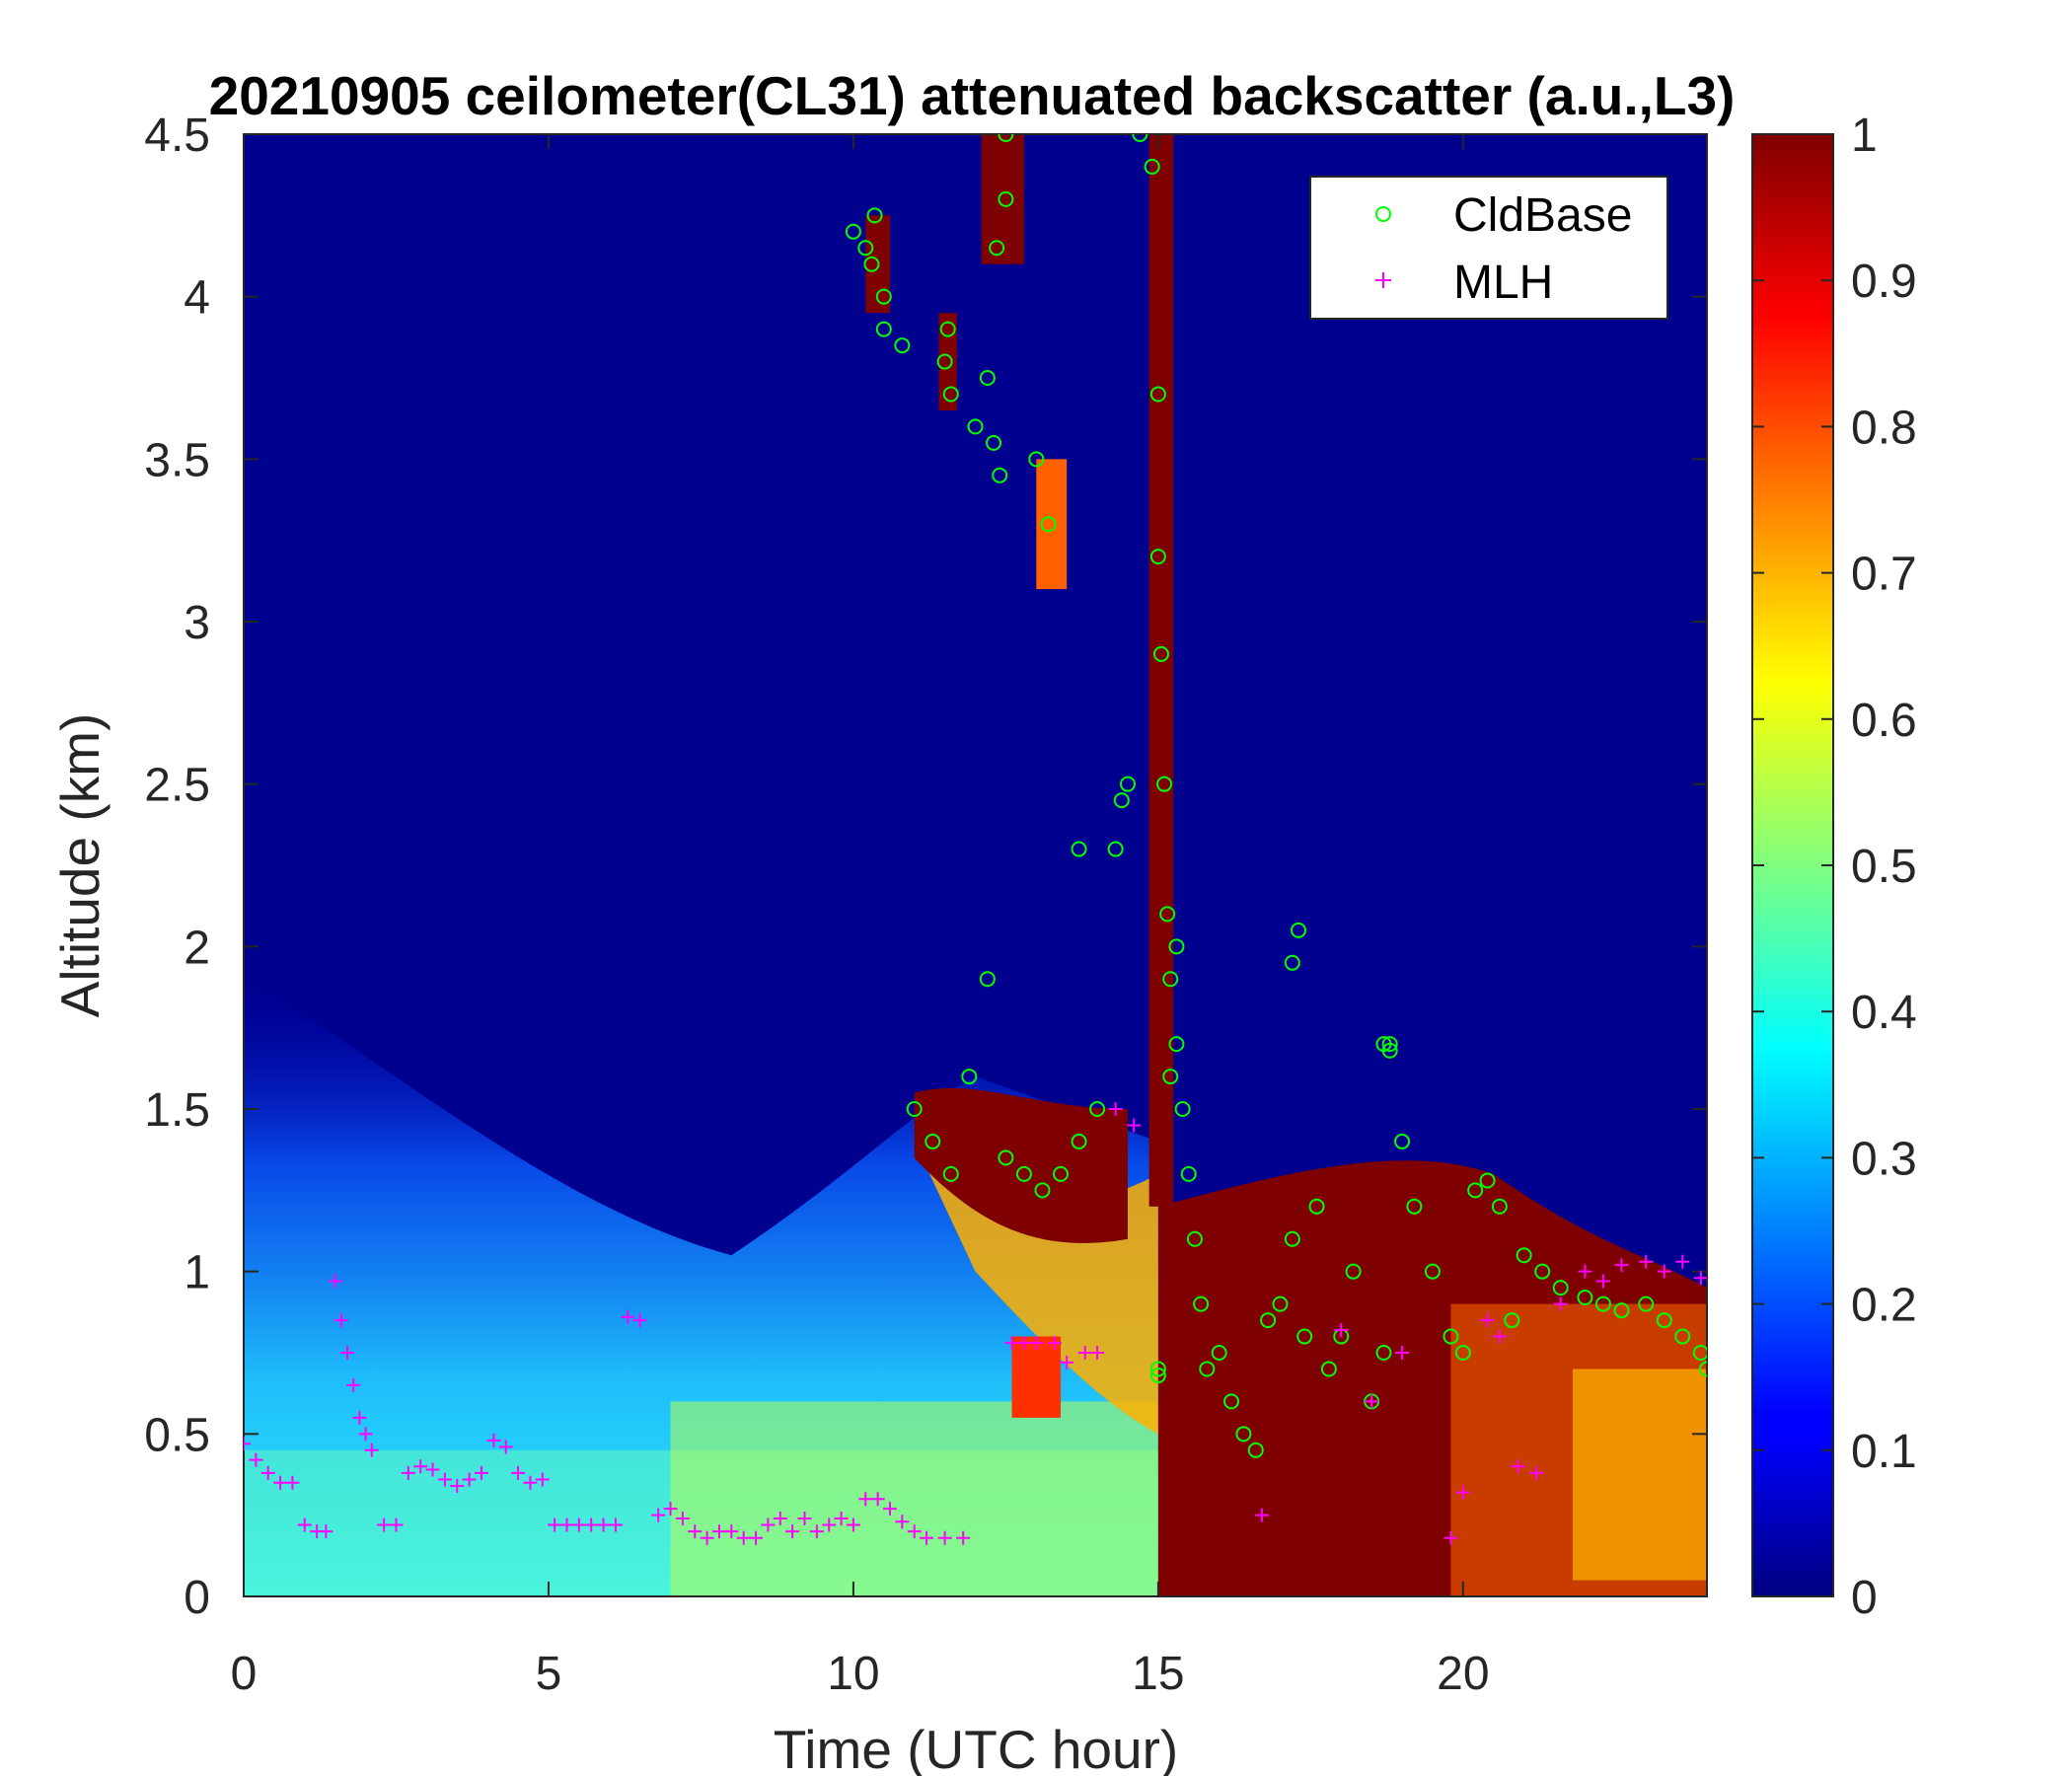 The width and height of the screenshot is (2072, 1776). What do you see at coordinates (1884, 575) in the screenshot?
I see `colorbar-tick-label: 0.7` at bounding box center [1884, 575].